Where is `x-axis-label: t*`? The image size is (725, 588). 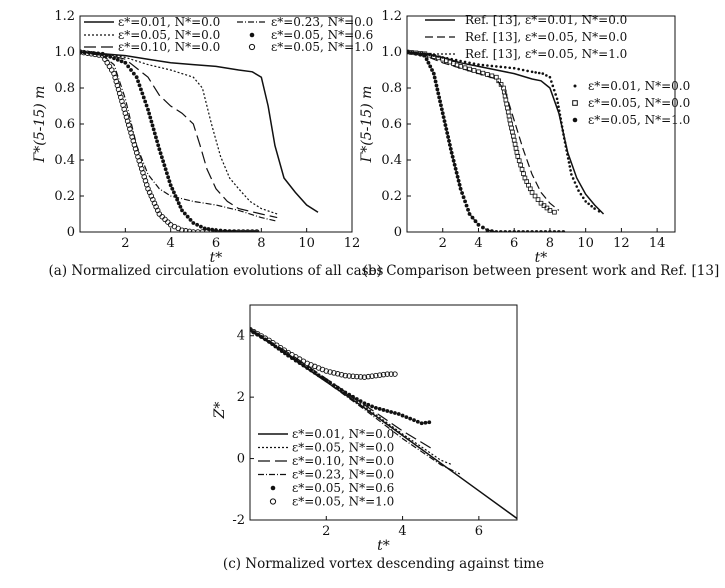
x-axis-label: t* is located at coordinates (216, 258).